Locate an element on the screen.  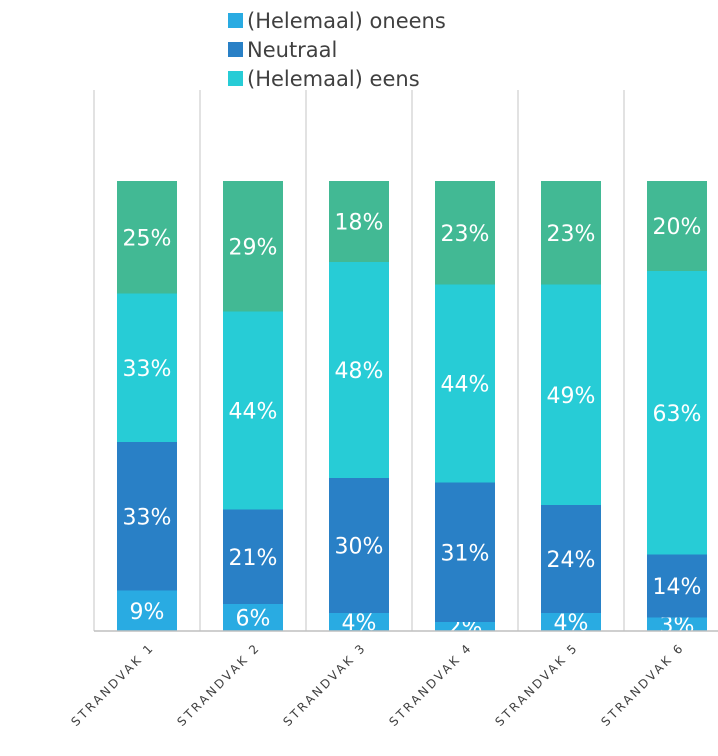
bar-value-label: 30% is located at coordinates (359, 547).